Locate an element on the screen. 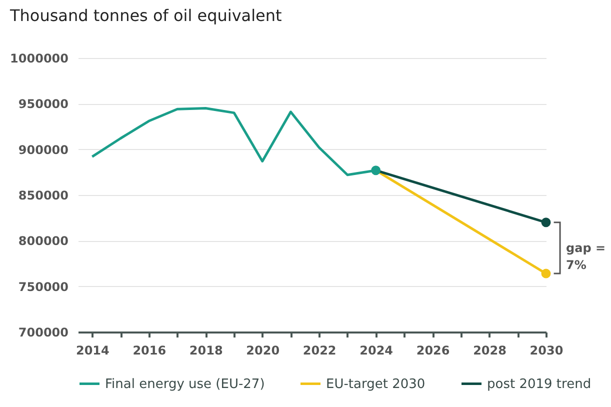 This screenshot has height=407, width=611. legend-label: Final energy use (EU-27) is located at coordinates (185, 384).